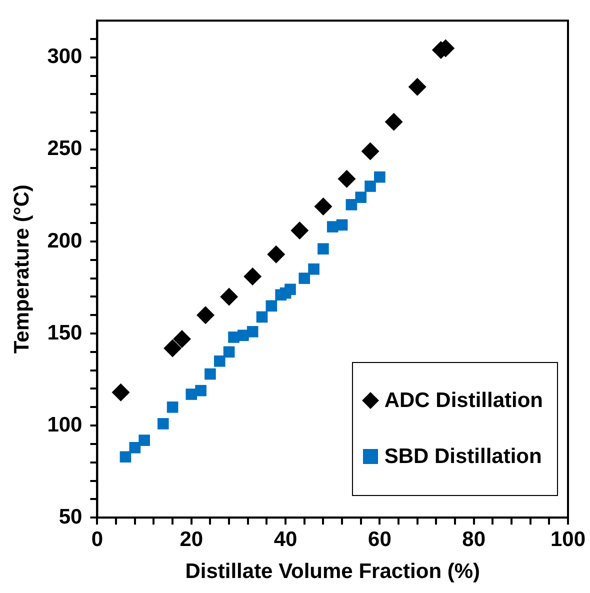 This screenshot has width=590, height=593. I want to click on x-tick-label: 60, so click(380, 539).